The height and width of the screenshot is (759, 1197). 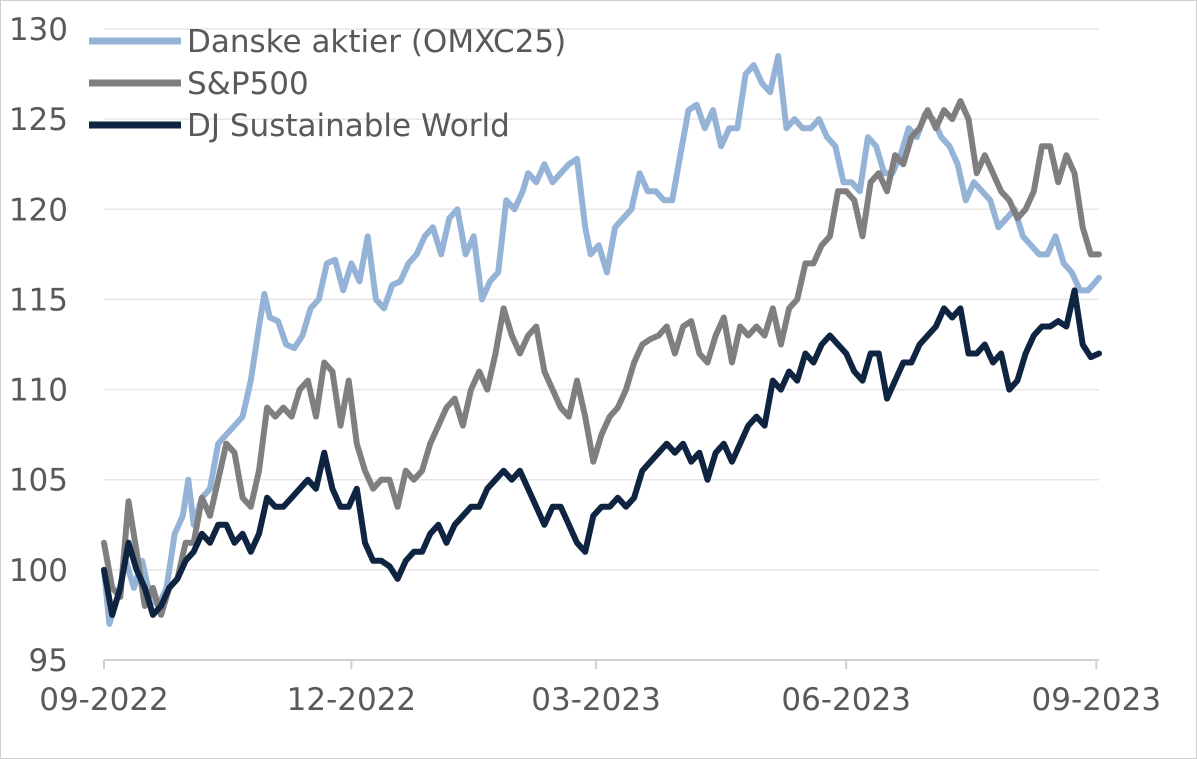 I want to click on y-tick-label: 130, so click(x=38, y=30).